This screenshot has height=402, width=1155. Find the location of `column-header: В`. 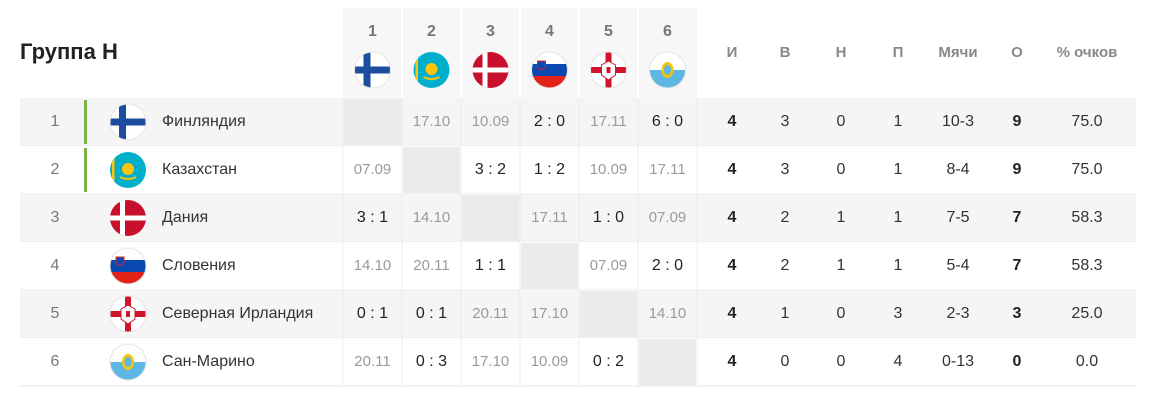

column-header: В is located at coordinates (785, 52).